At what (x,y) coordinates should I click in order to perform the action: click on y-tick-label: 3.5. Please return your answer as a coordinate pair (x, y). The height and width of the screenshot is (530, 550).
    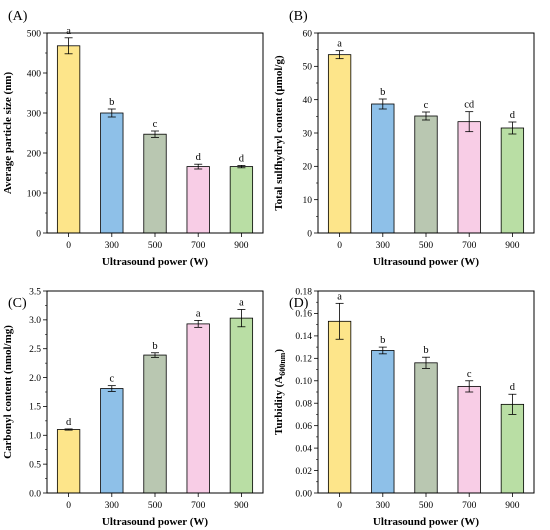
    Looking at the image, I should click on (35, 292).